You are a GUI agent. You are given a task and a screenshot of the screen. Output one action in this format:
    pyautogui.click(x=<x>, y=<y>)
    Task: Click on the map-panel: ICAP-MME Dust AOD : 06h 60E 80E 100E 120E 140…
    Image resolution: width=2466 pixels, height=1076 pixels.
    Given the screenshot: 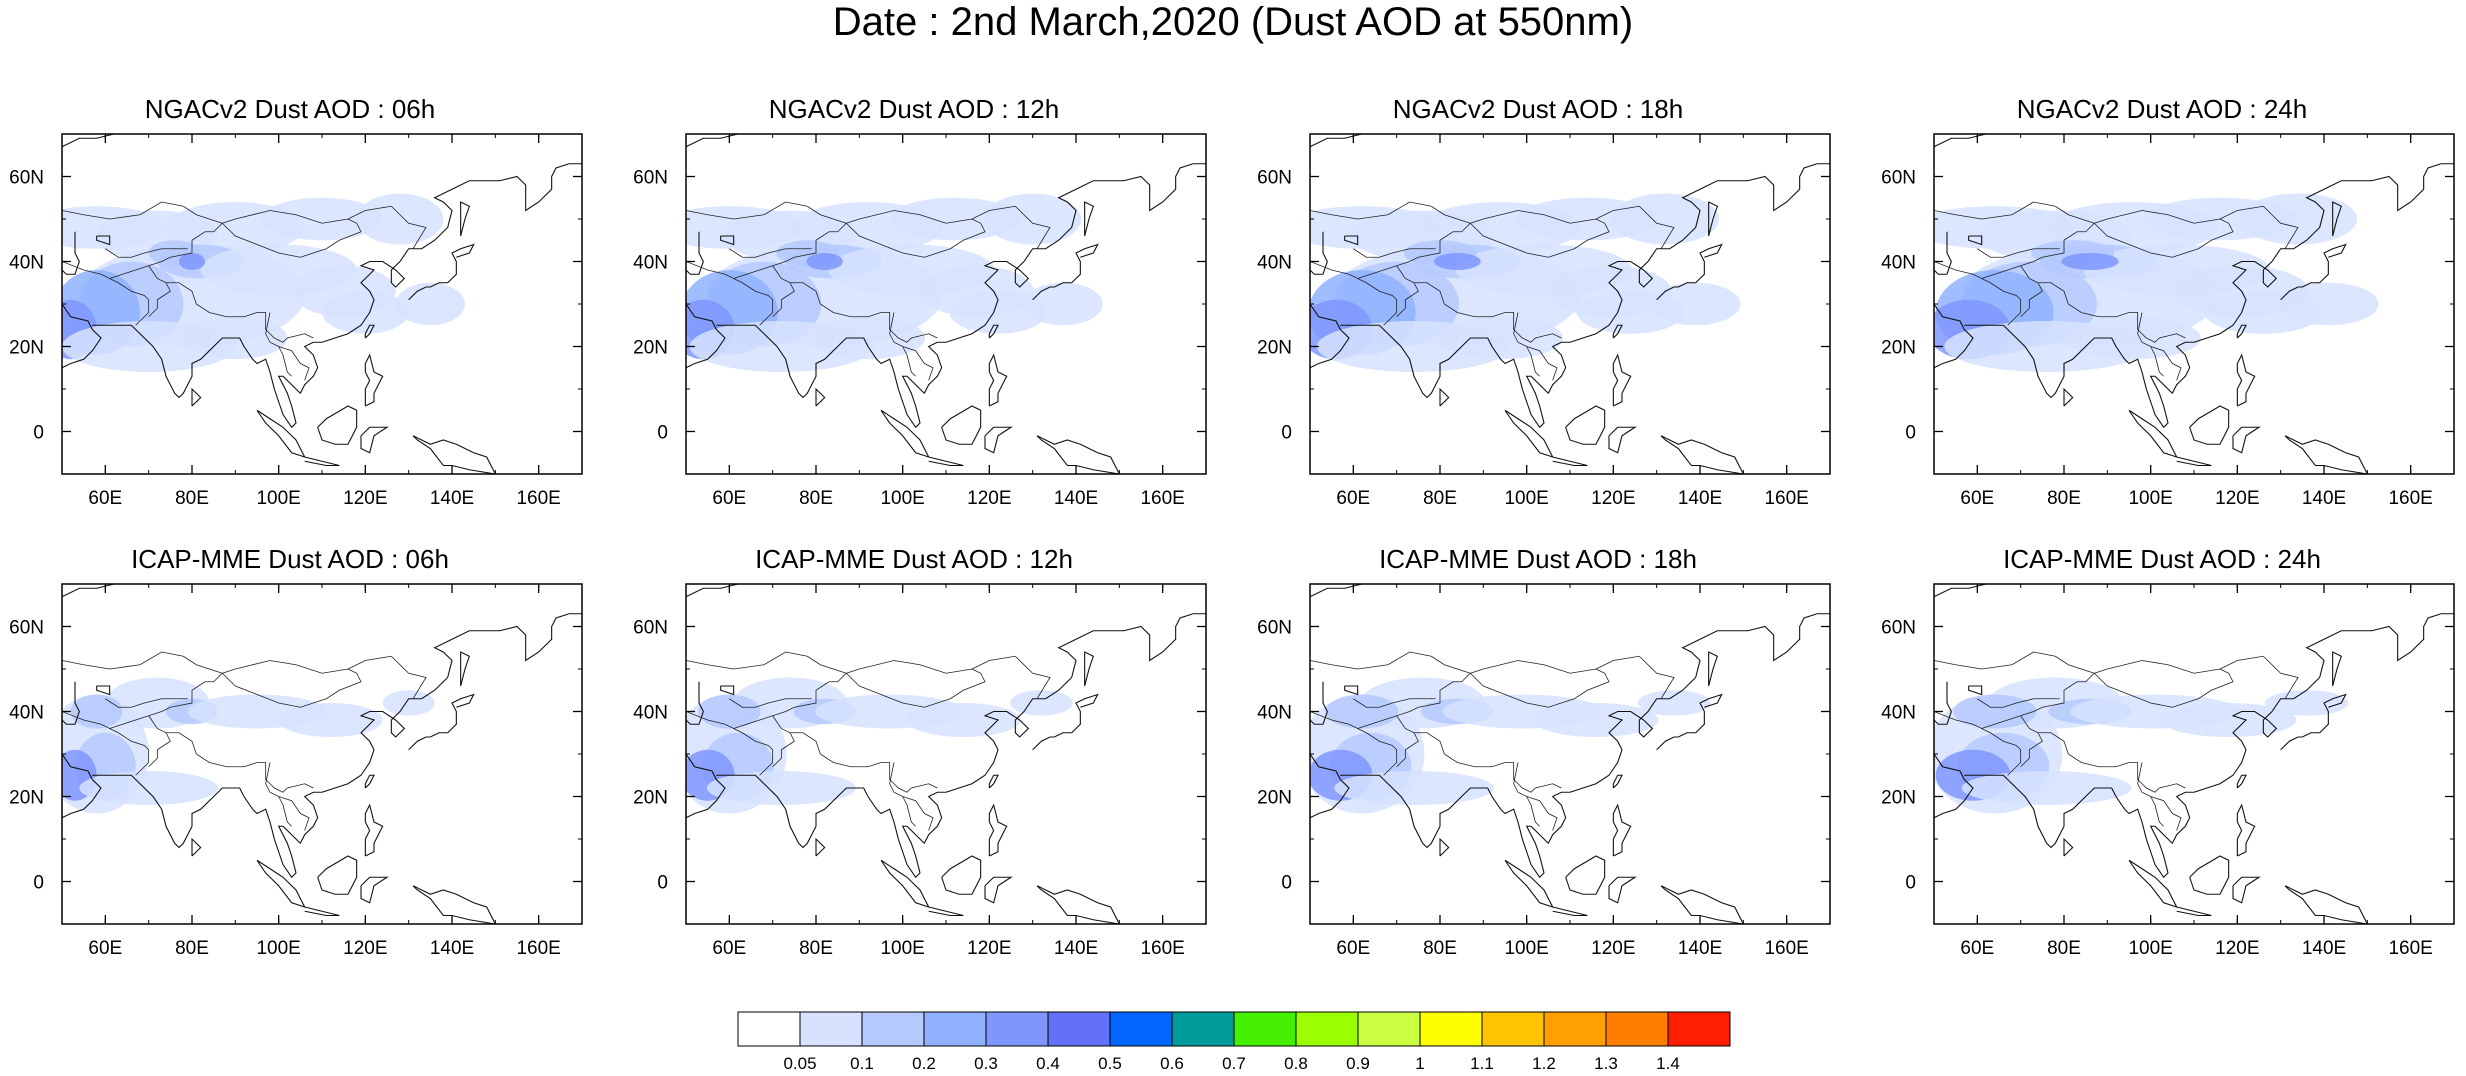 What is the action you would take?
    pyautogui.click(x=291, y=764)
    